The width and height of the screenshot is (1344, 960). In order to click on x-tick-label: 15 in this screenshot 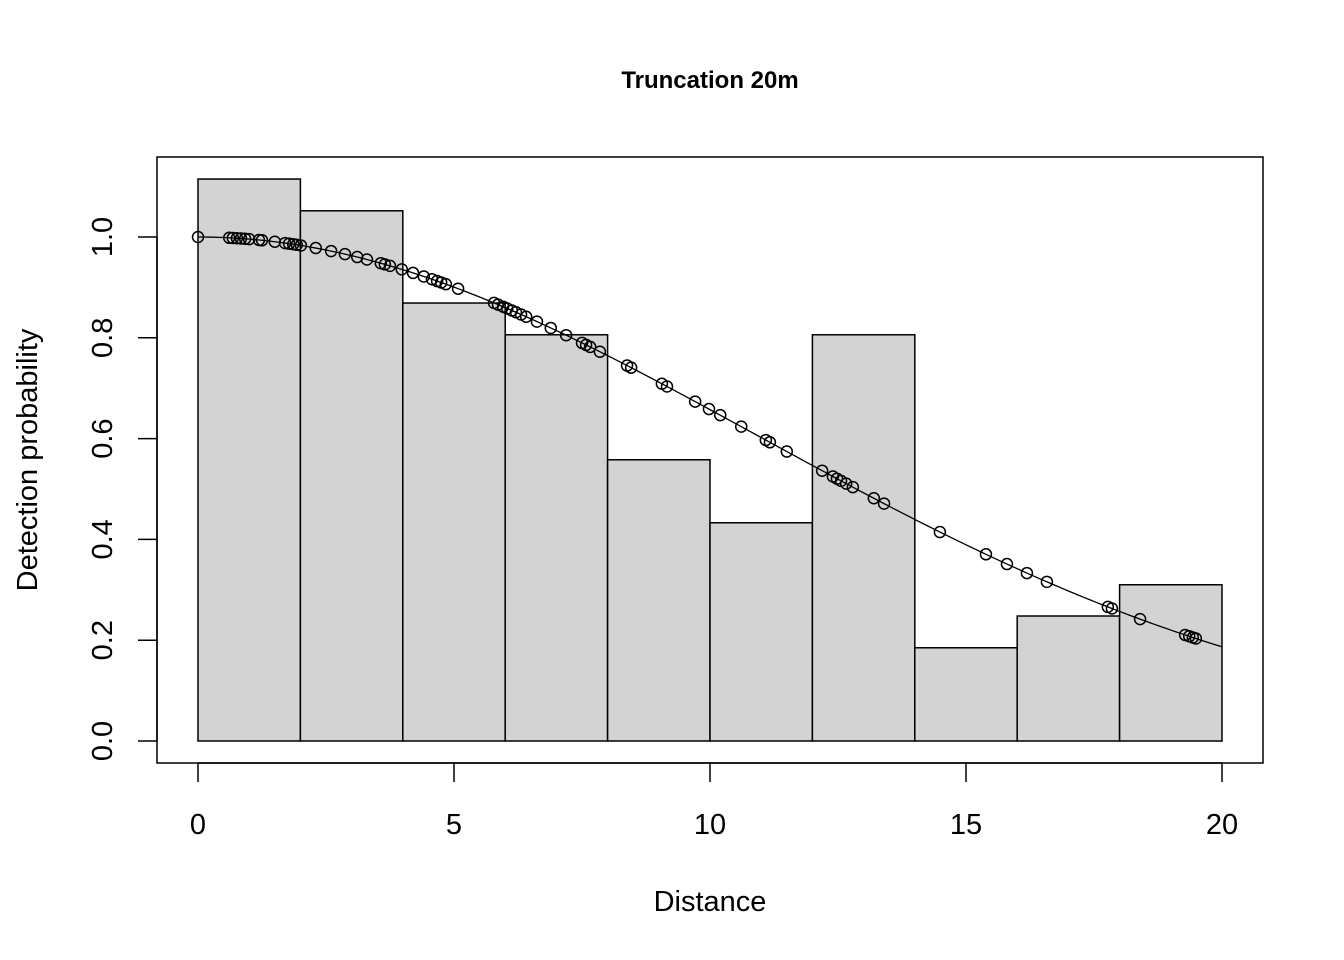, I will do `click(966, 825)`.